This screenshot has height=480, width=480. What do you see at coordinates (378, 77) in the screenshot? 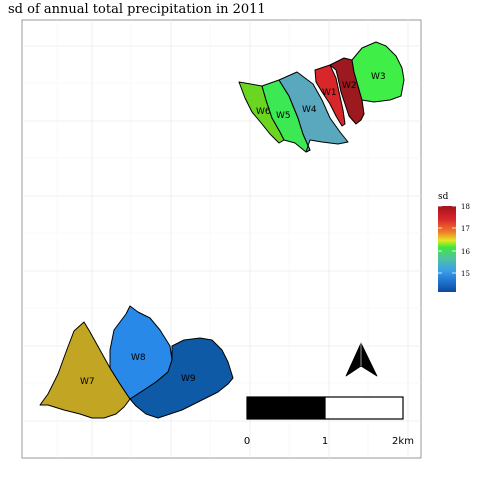
I see `label-w3: W3` at bounding box center [378, 77].